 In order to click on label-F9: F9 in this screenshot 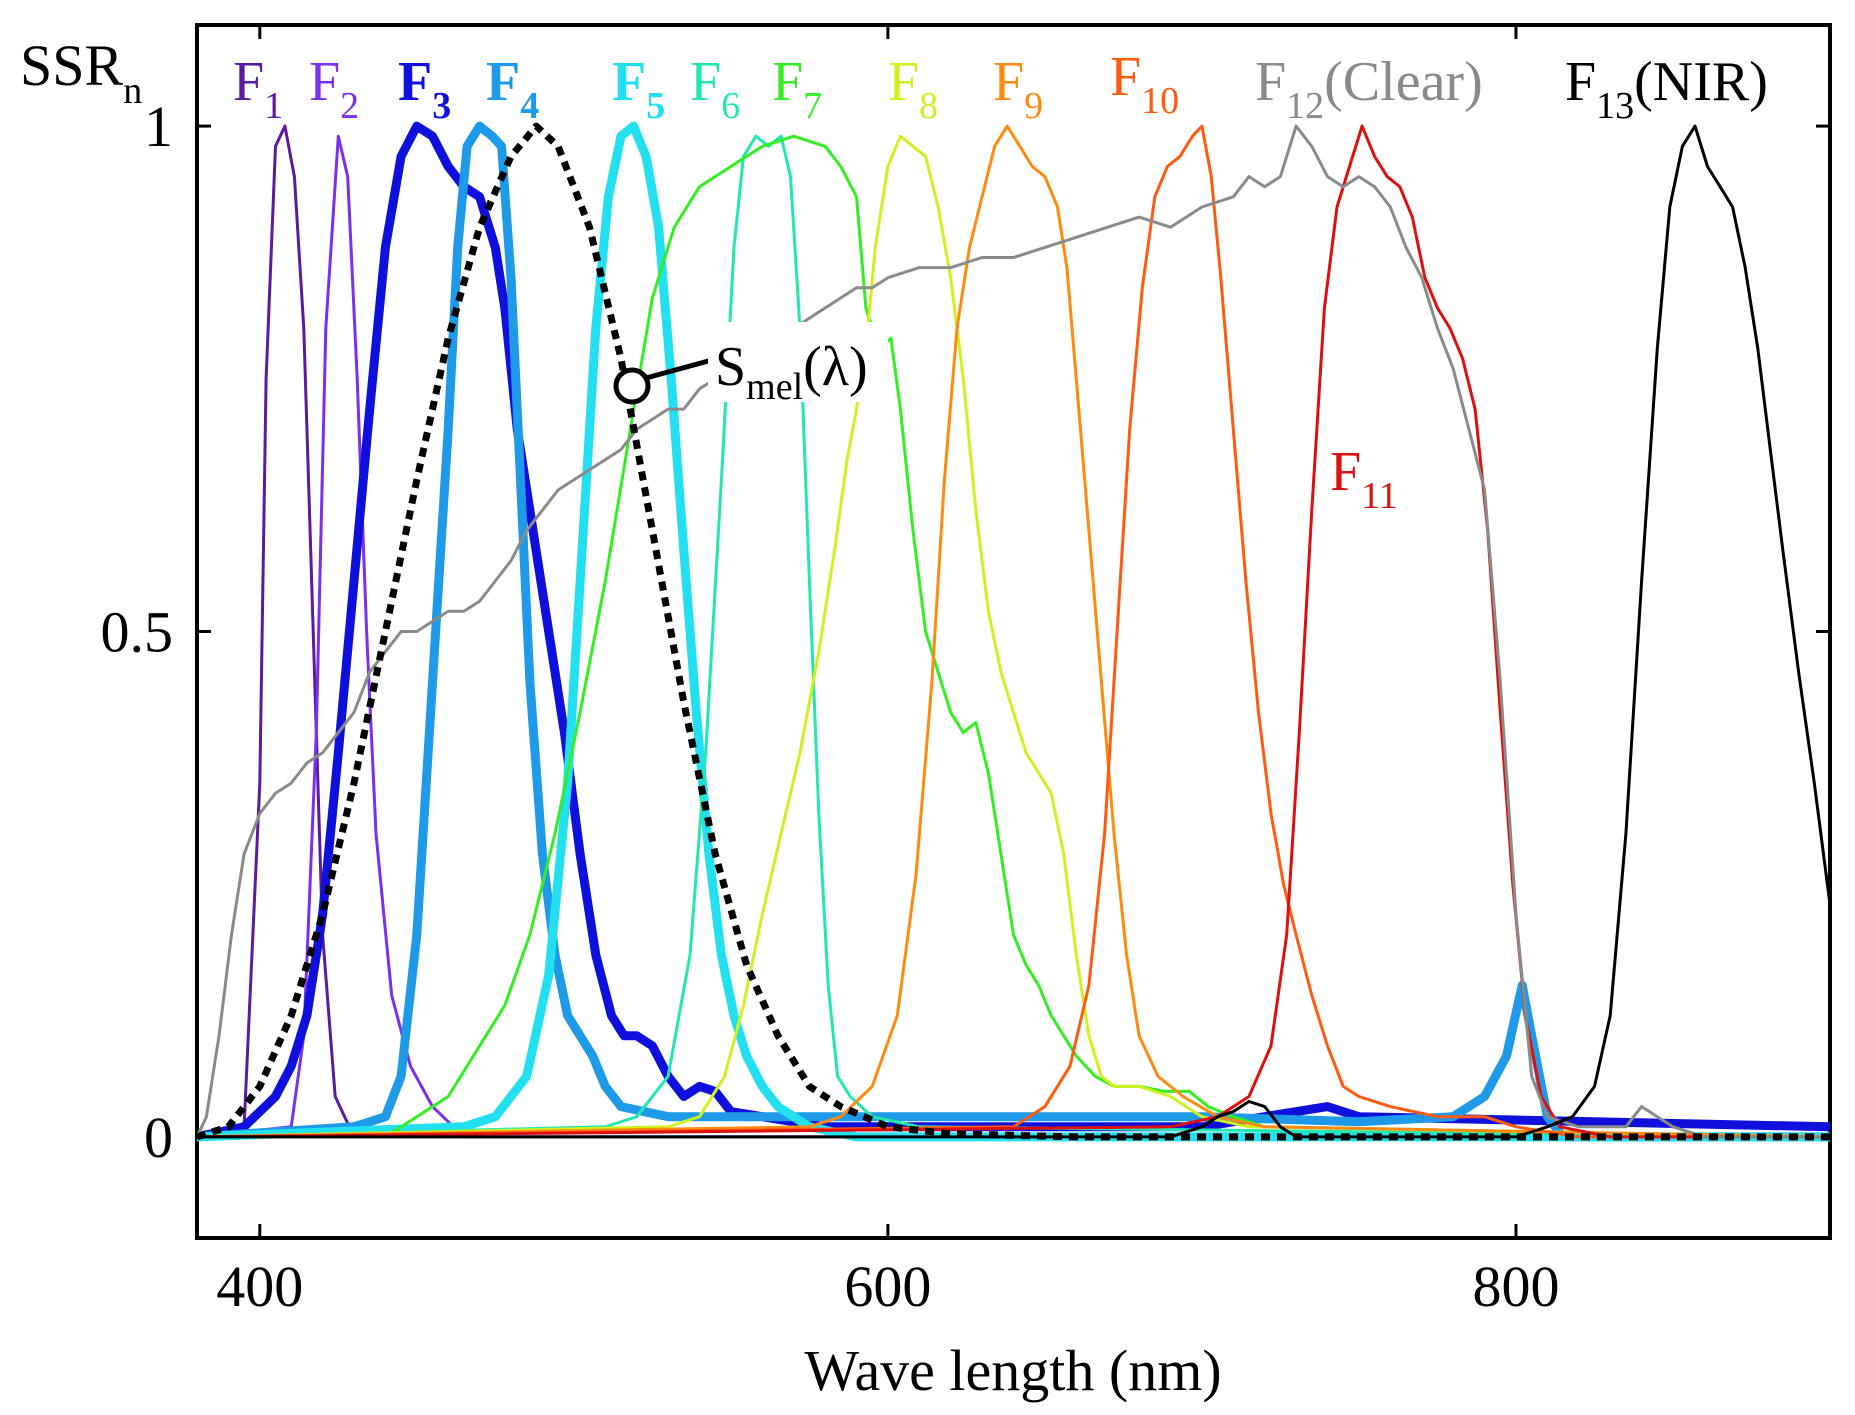, I will do `click(1018, 89)`.